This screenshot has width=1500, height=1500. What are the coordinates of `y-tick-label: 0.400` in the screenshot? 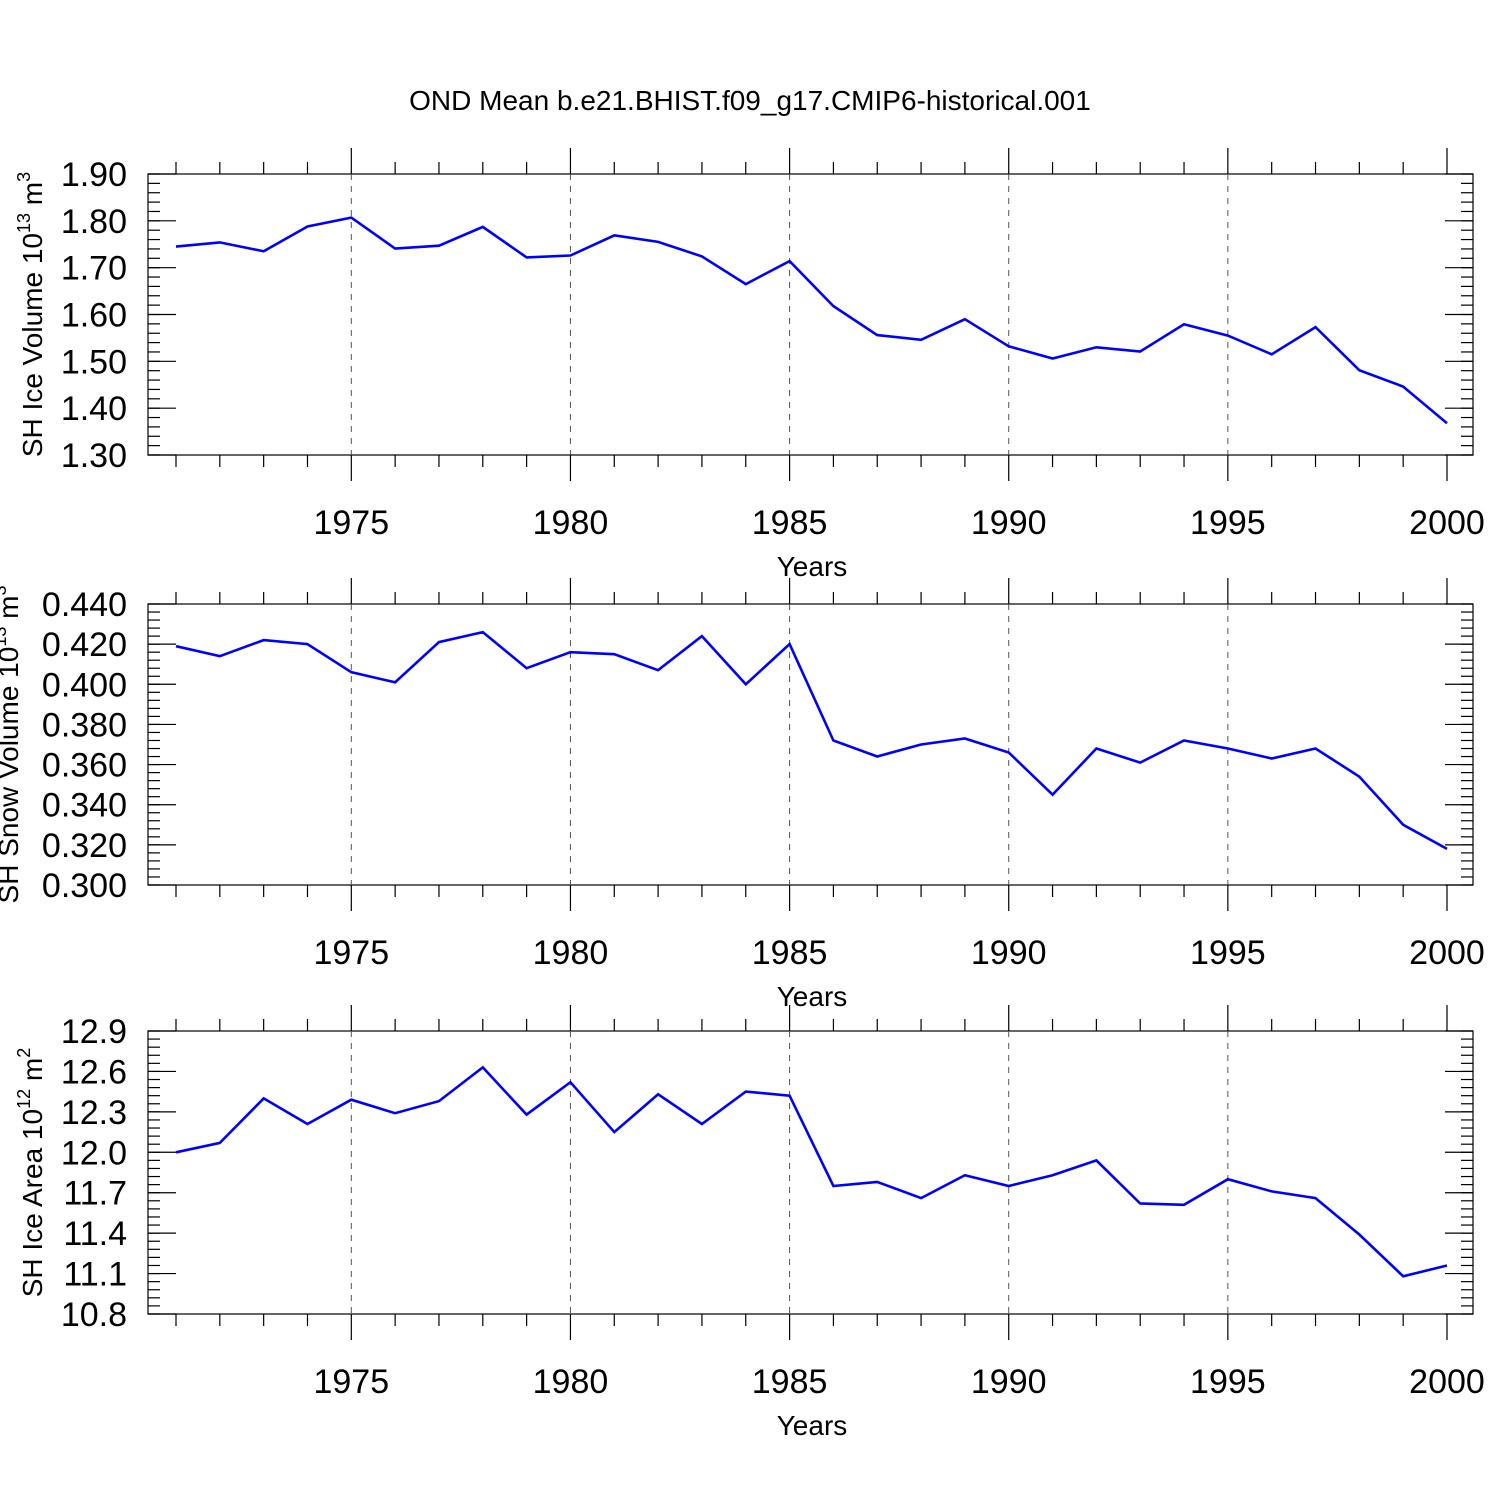 It's located at (84, 685).